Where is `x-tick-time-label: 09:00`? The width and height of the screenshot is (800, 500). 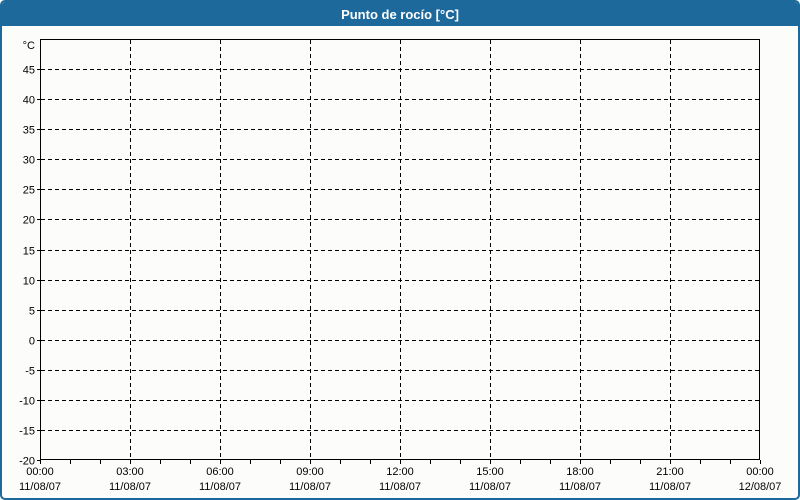
x-tick-time-label: 09:00 is located at coordinates (310, 472).